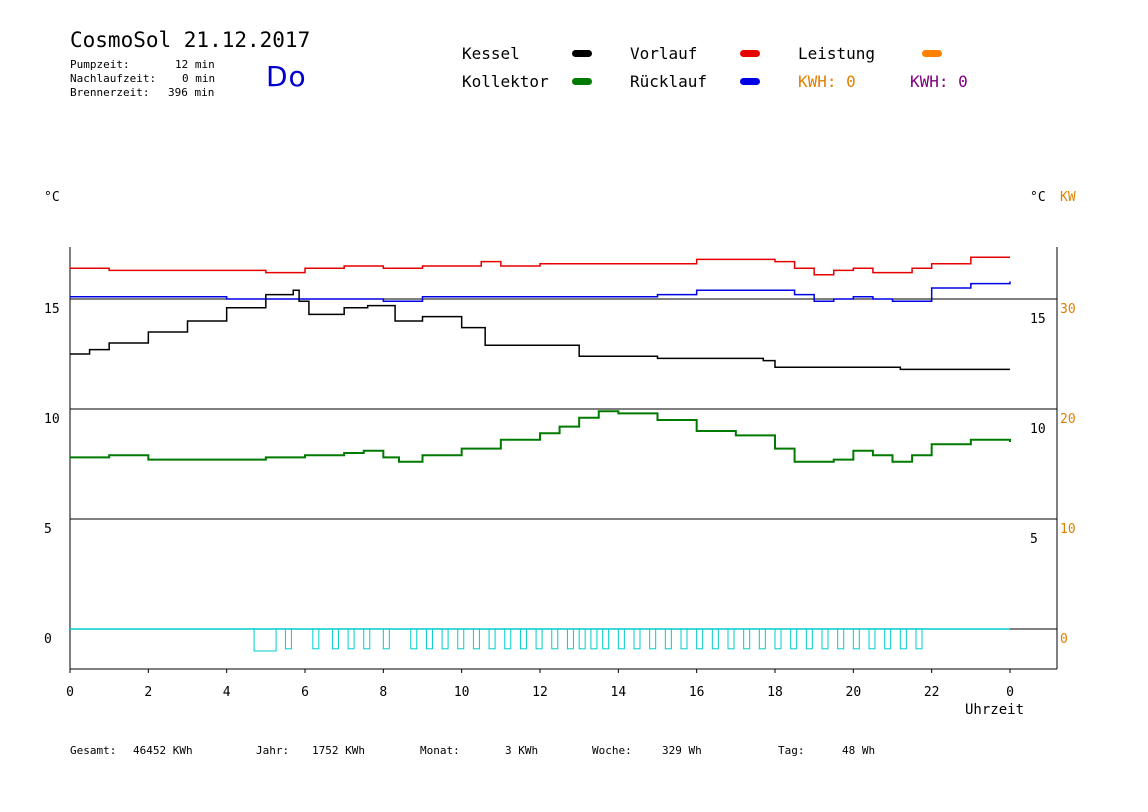 Image resolution: width=1148 pixels, height=812 pixels. I want to click on footer-value-gesamt: 46452 KWh, so click(163, 750).